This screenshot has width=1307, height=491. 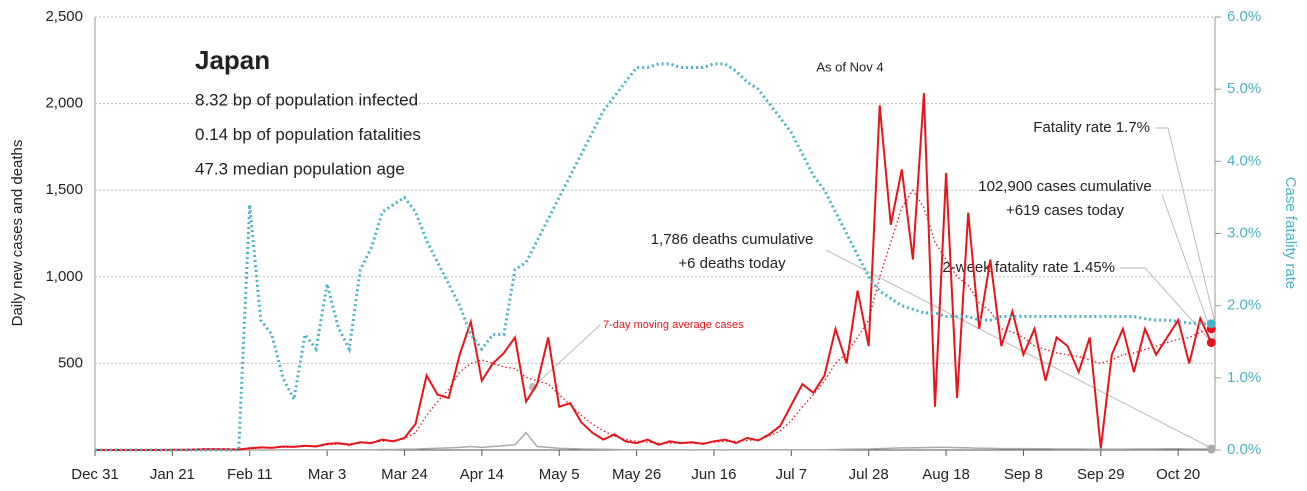 I want to click on x-tick-label: Jun 16, so click(x=713, y=474).